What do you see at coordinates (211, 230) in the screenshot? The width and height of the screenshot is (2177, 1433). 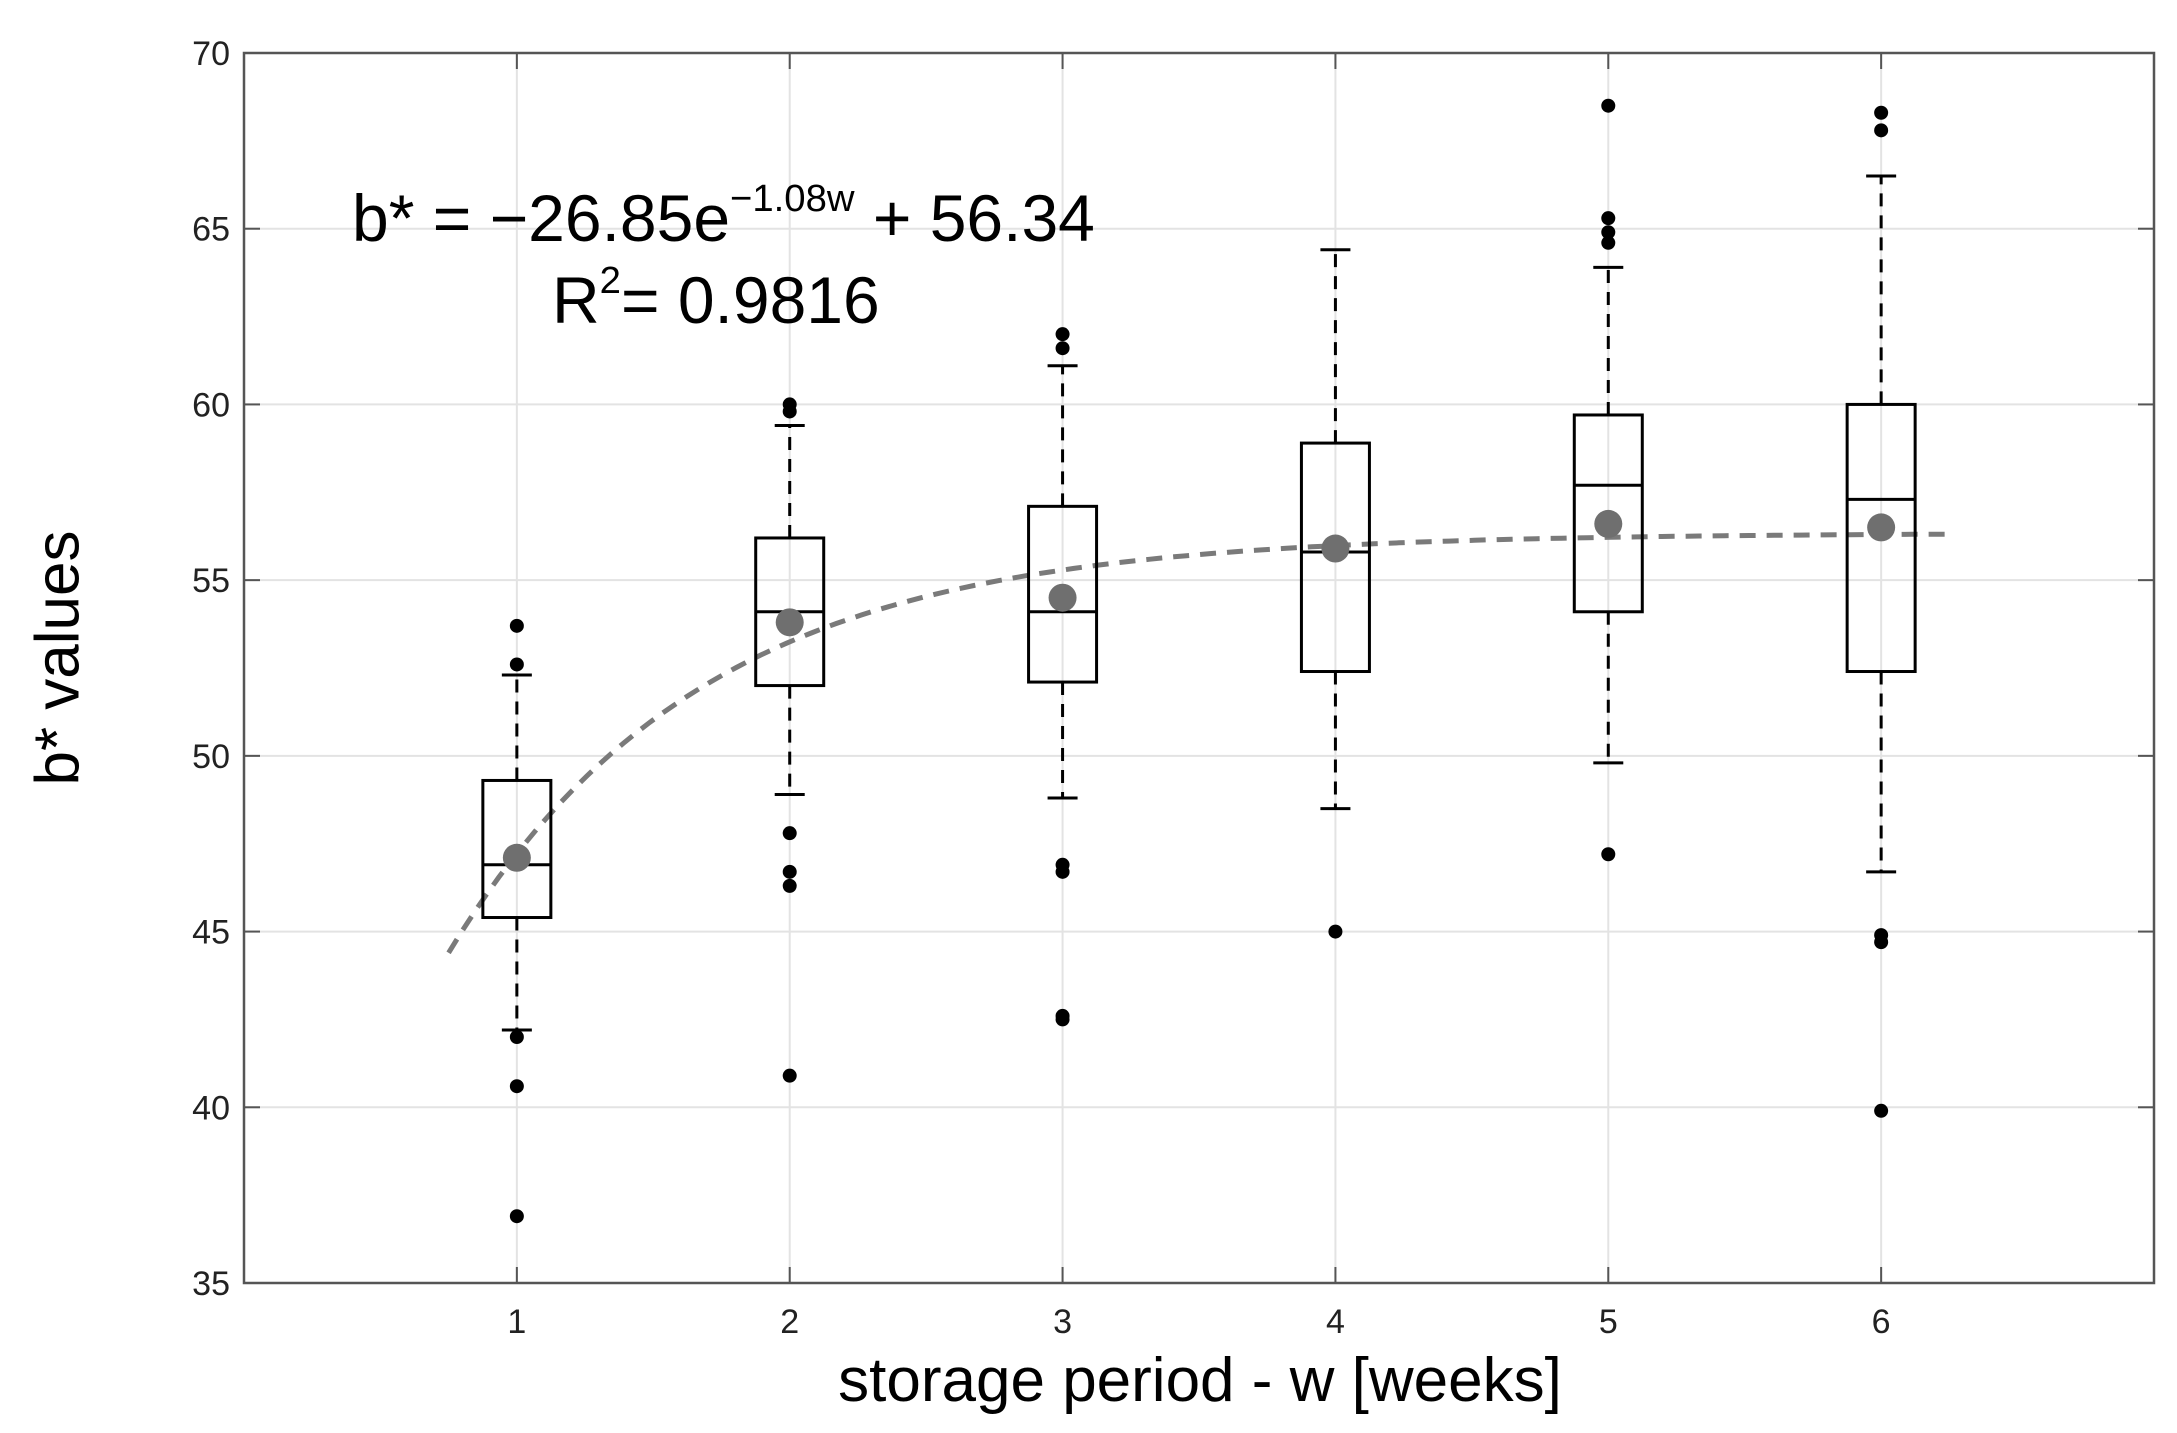 I see `y-tick-label: 65` at bounding box center [211, 230].